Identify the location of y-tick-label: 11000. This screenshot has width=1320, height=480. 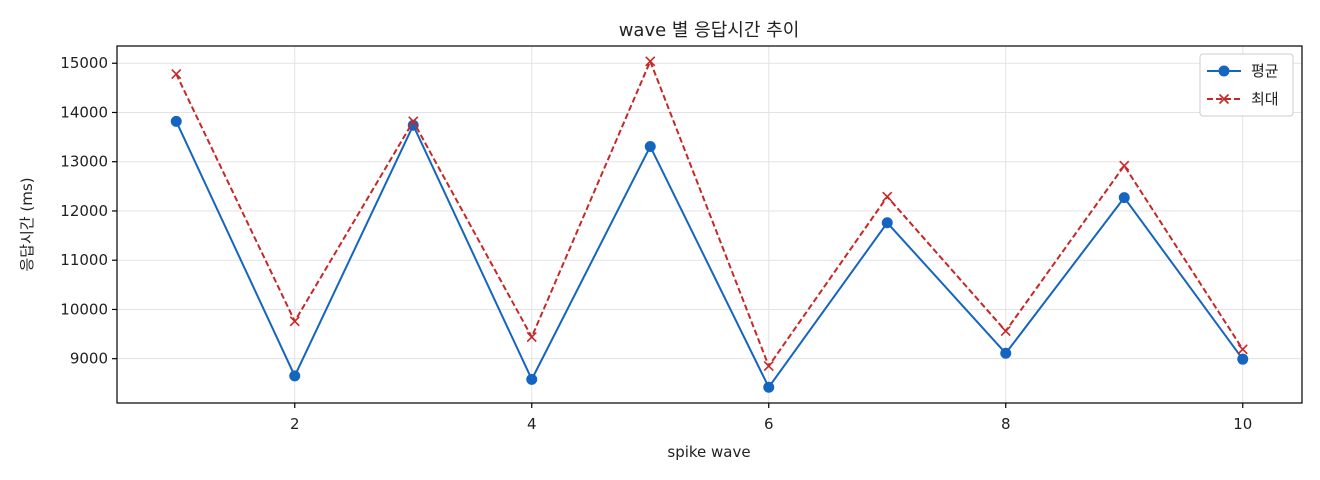
(84, 260).